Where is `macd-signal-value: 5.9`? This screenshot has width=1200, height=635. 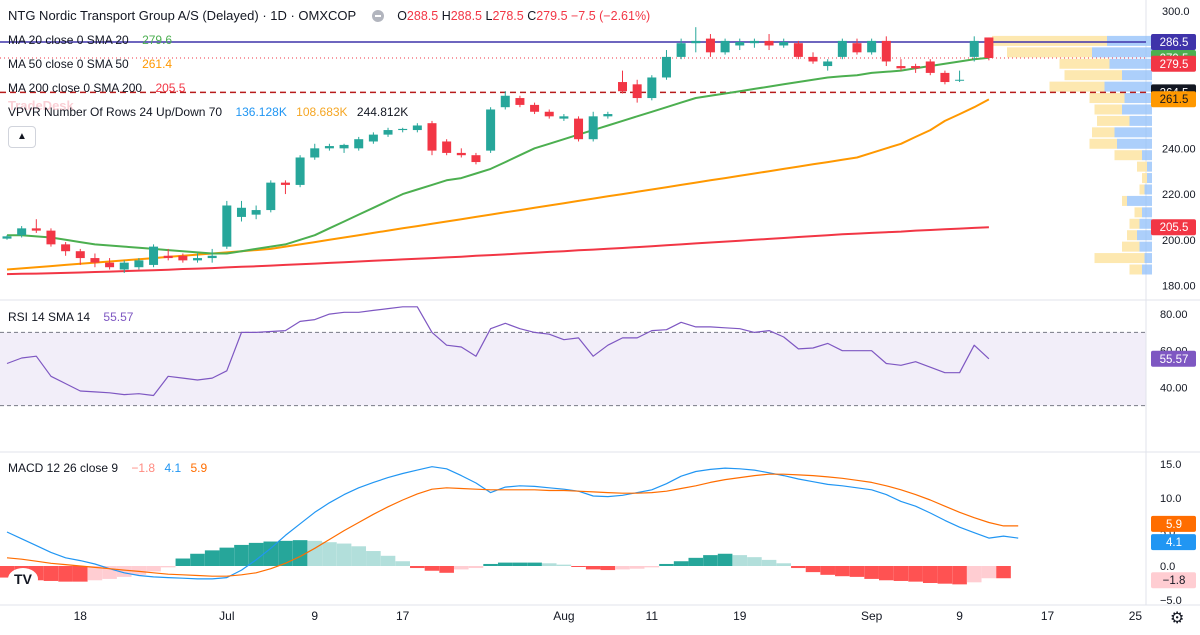
macd-signal-value: 5.9 is located at coordinates (199, 468).